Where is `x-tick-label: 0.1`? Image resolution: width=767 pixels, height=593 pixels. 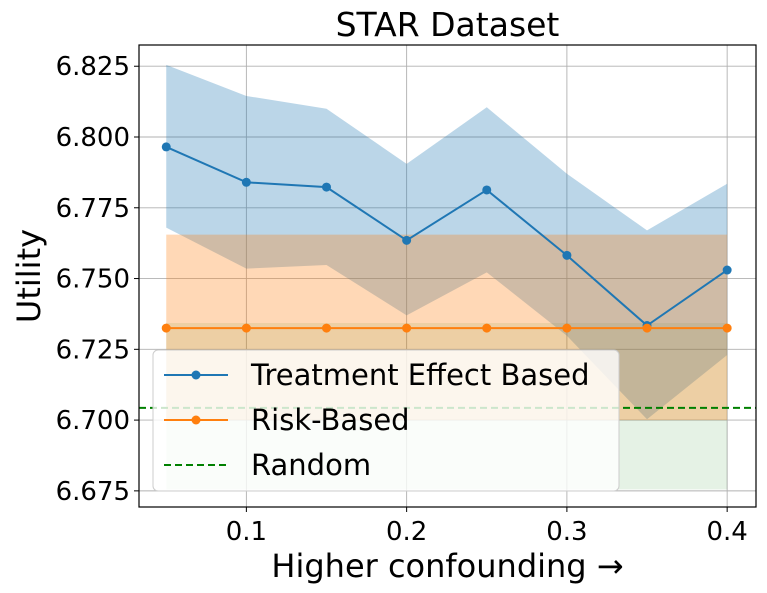 x-tick-label: 0.1 is located at coordinates (246, 532).